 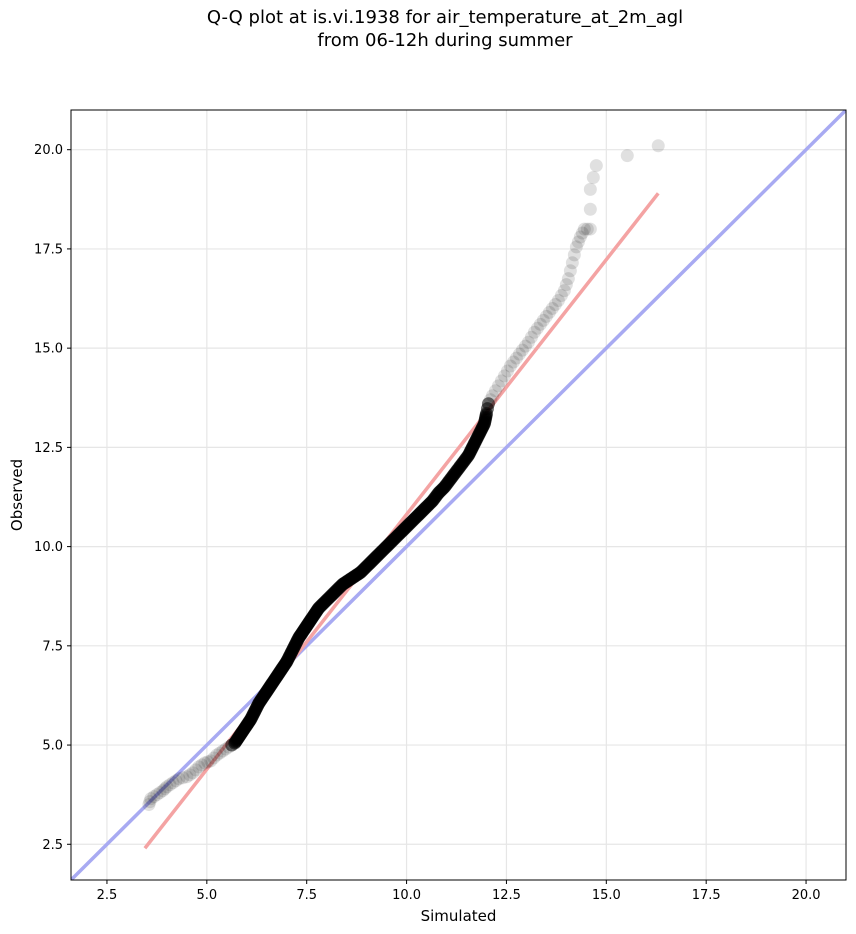 I want to click on y-tick-label: 5.0, so click(x=52, y=746).